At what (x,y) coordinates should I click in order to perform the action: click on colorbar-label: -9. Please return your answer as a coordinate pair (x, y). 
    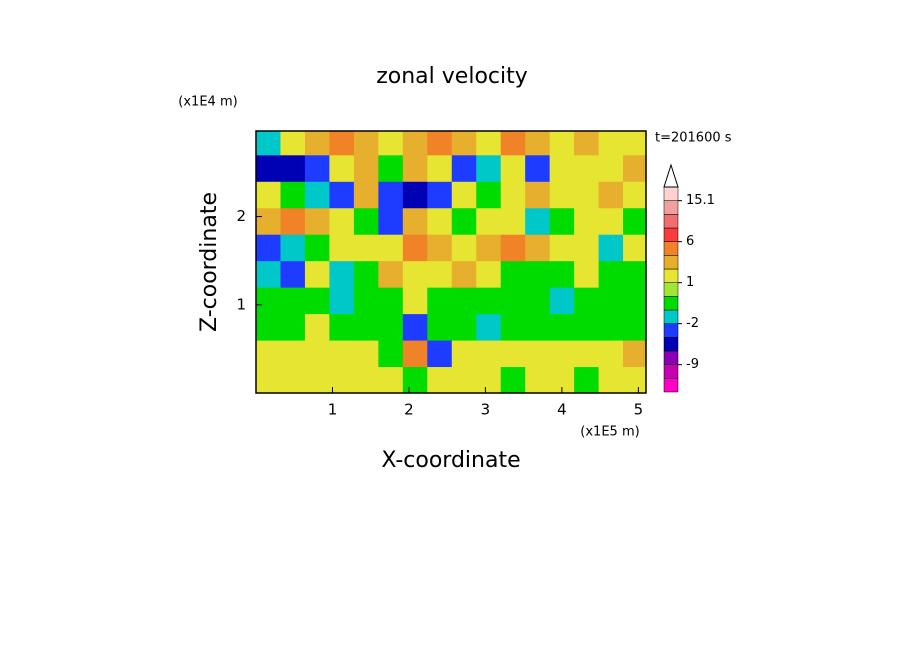
    Looking at the image, I should click on (692, 364).